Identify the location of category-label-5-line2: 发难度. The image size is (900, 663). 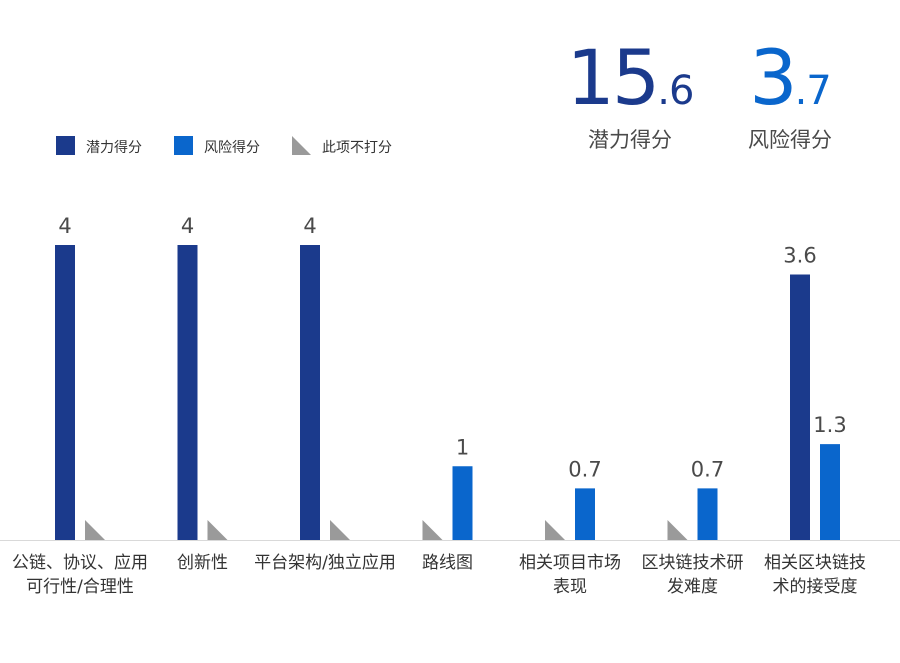
(692, 587).